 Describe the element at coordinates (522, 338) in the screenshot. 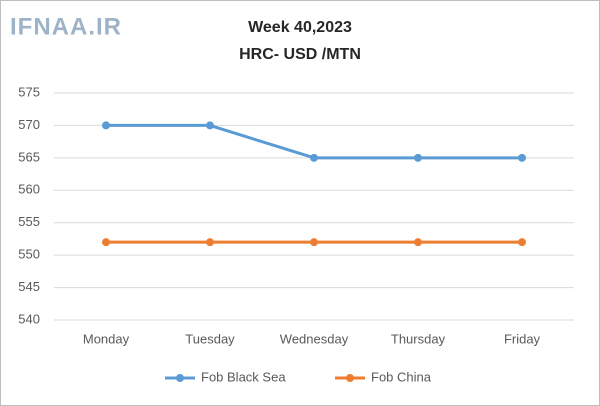

I see `x-tick-label: Friday` at that location.